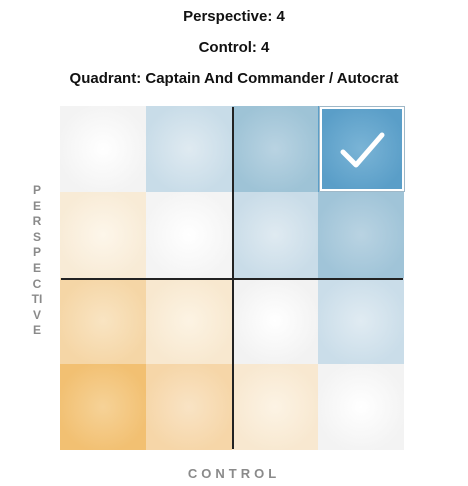 The width and height of the screenshot is (468, 486). I want to click on grid-cell-p4-c1, so click(103, 149).